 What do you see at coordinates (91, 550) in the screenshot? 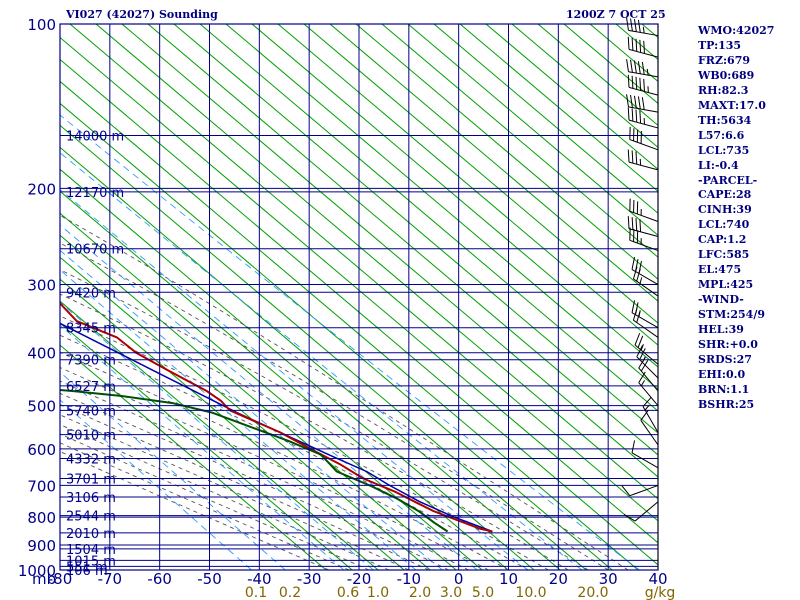
I see `height-label: 1504 m` at bounding box center [91, 550].